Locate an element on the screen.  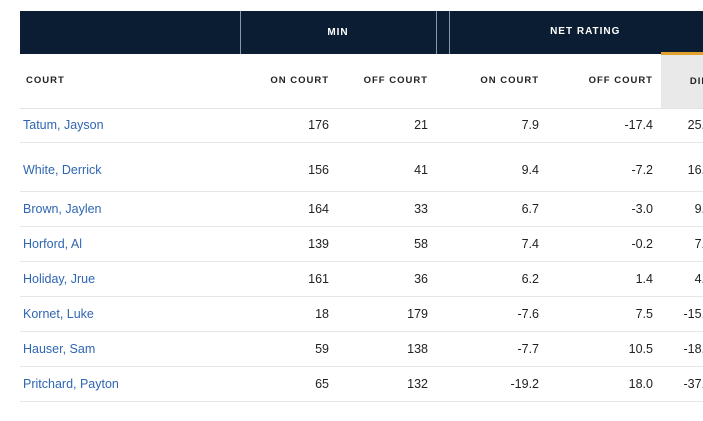
min-off-court-cell: 132 is located at coordinates (386, 384).